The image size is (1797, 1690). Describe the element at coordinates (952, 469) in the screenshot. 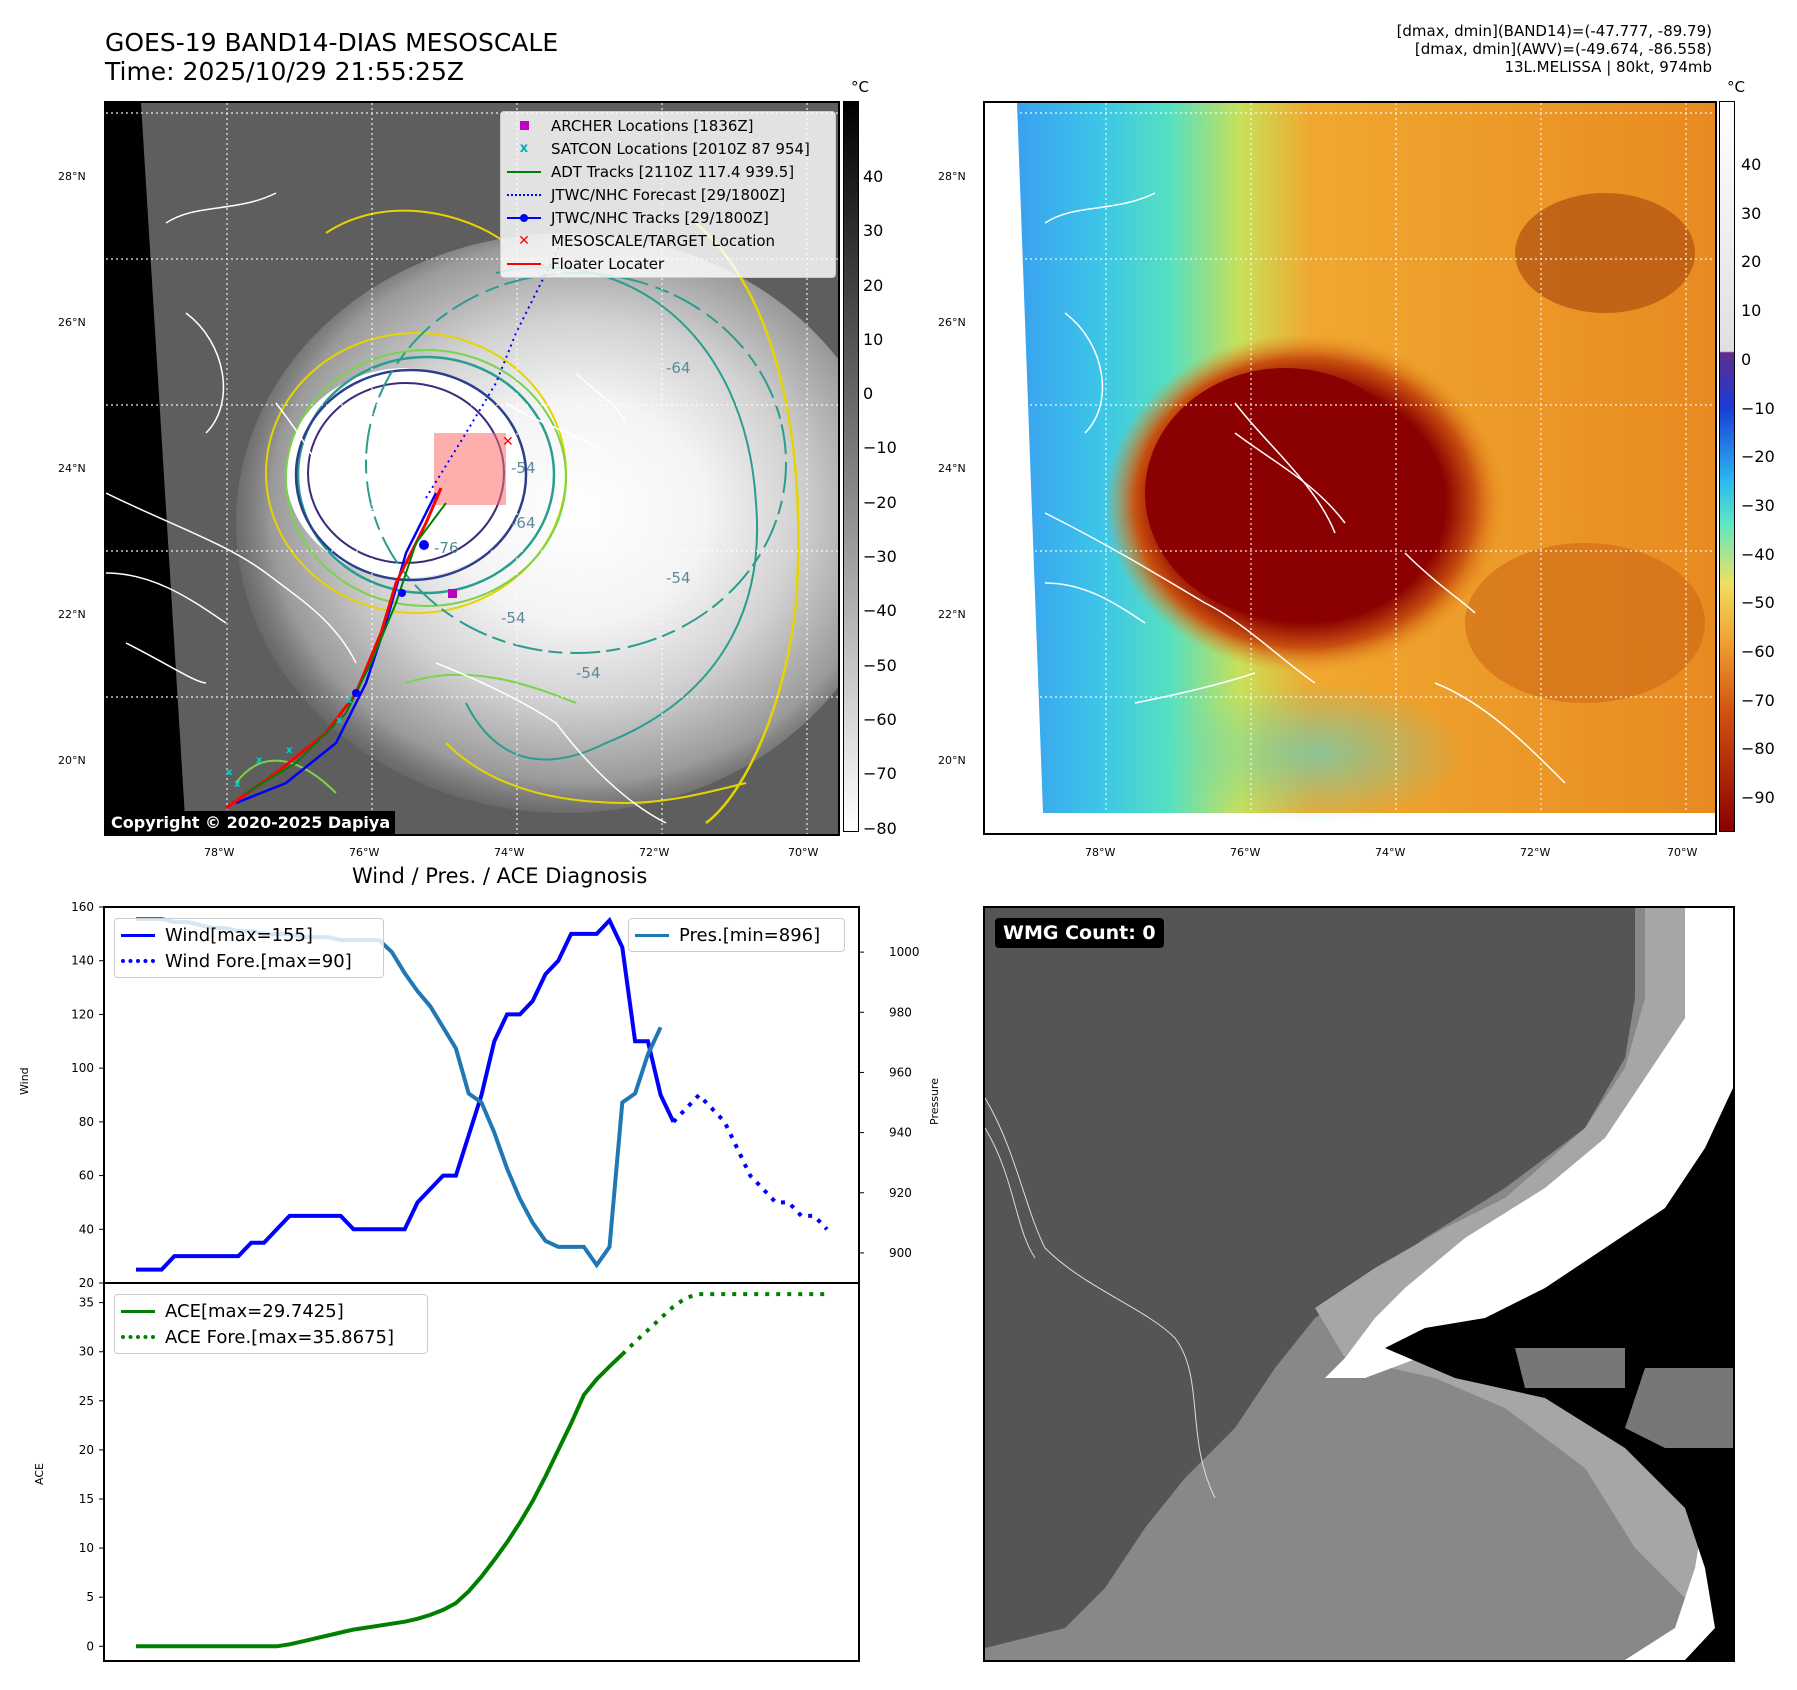

I see `color-lat-labels: 28°N 26°N 24°N 22°N 20°N` at that location.